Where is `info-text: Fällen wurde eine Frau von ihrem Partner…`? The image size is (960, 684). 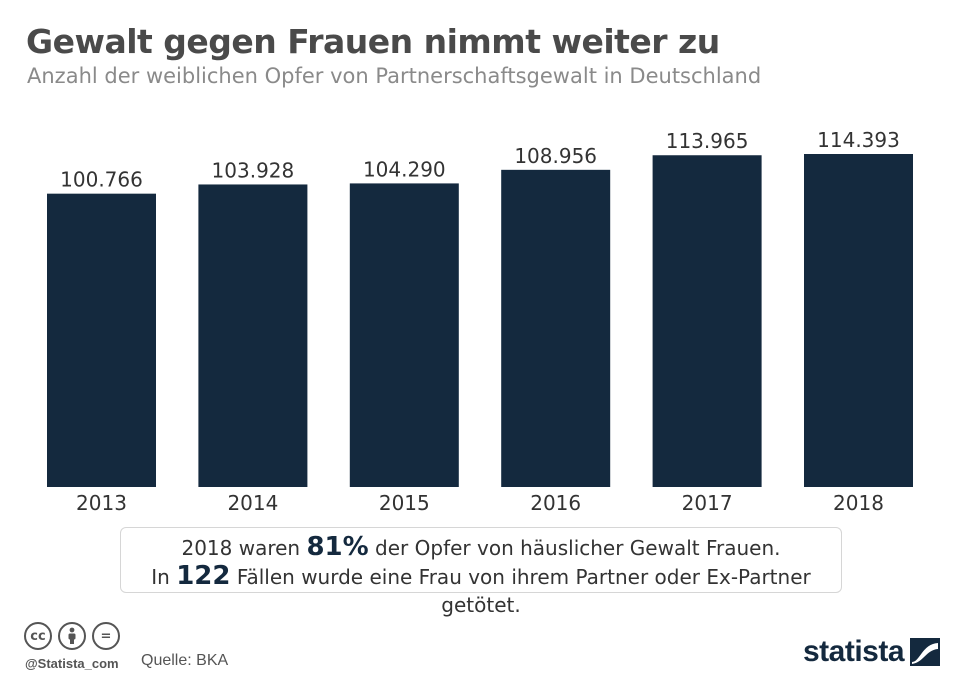
info-text: Fällen wurde eine Frau von ihrem Partner… is located at coordinates (520, 591).